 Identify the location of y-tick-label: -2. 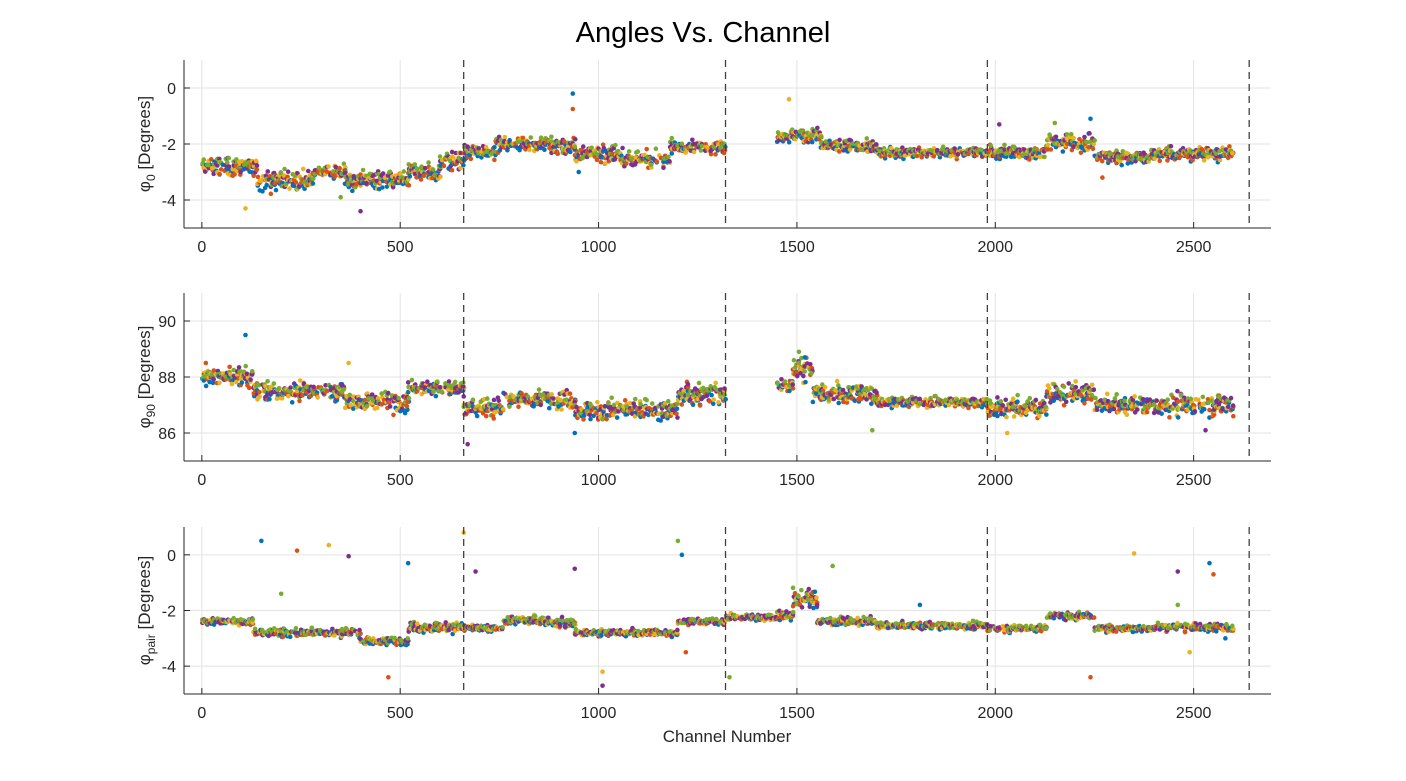
(169, 145).